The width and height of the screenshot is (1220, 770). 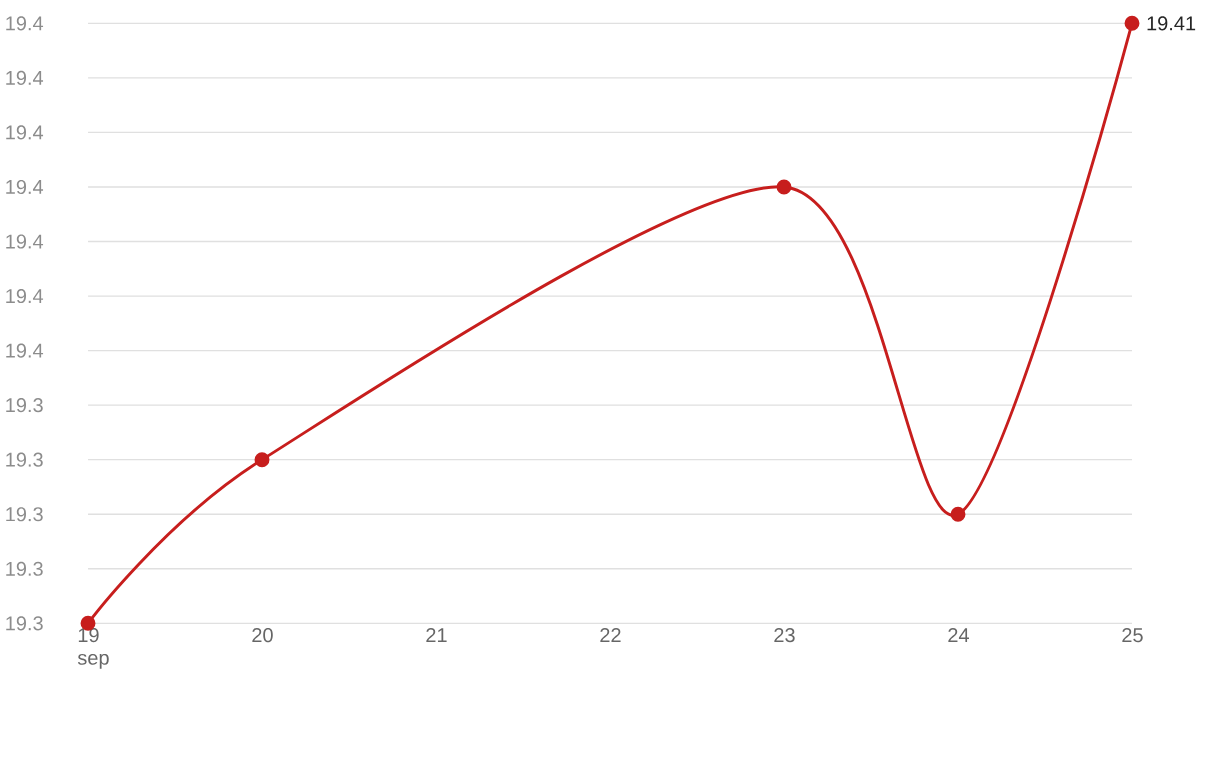 I want to click on data-label: 19.41, so click(x=1171, y=23).